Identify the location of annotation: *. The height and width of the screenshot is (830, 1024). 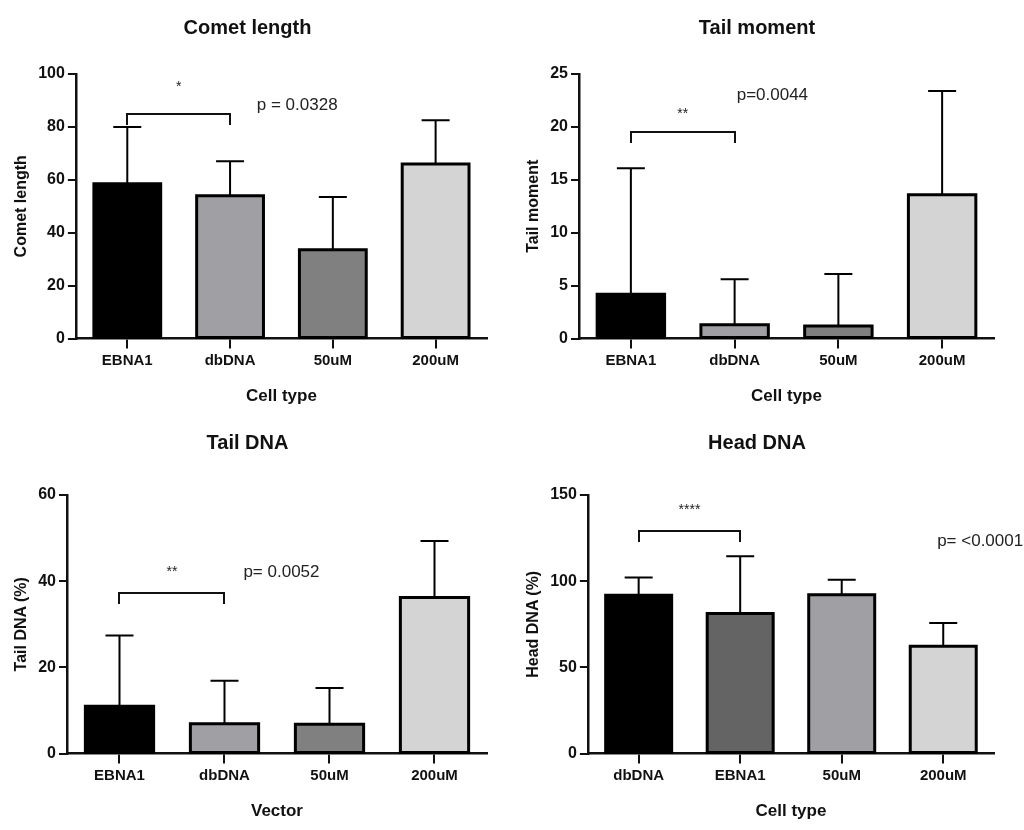
(178, 86).